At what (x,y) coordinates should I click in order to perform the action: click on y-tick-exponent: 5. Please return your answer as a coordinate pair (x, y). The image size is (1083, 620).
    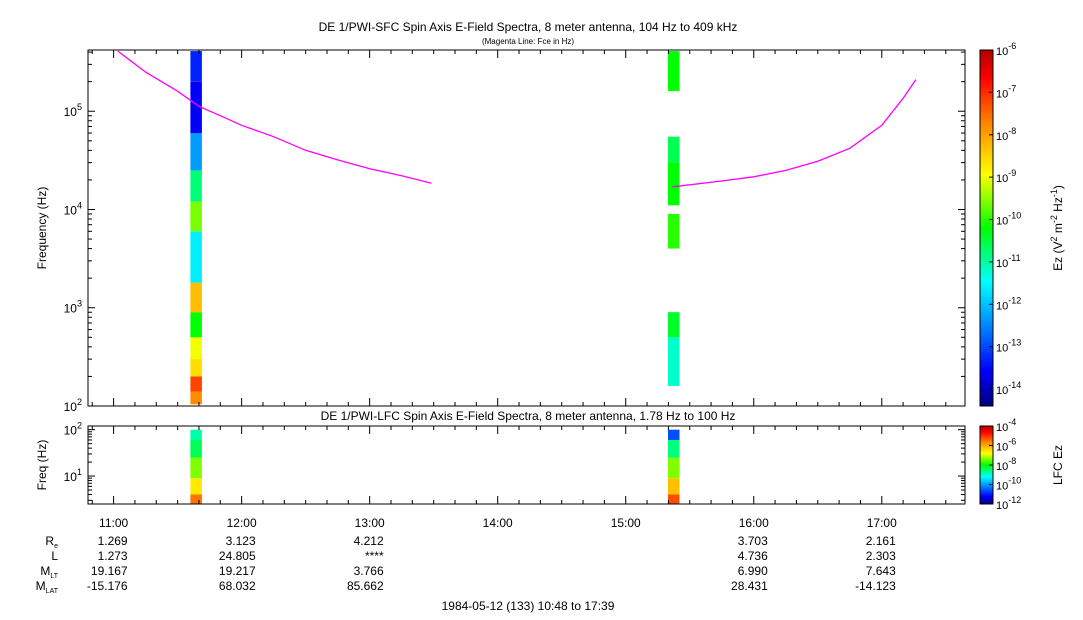
    Looking at the image, I should click on (79, 107).